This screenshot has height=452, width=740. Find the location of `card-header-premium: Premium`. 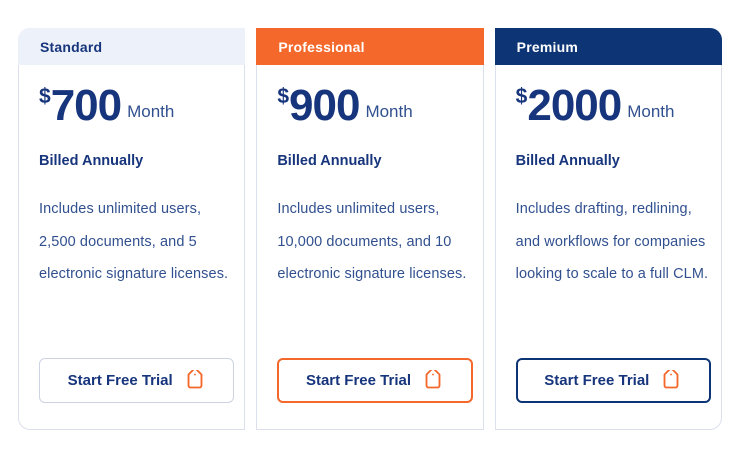

card-header-premium: Premium is located at coordinates (608, 46).